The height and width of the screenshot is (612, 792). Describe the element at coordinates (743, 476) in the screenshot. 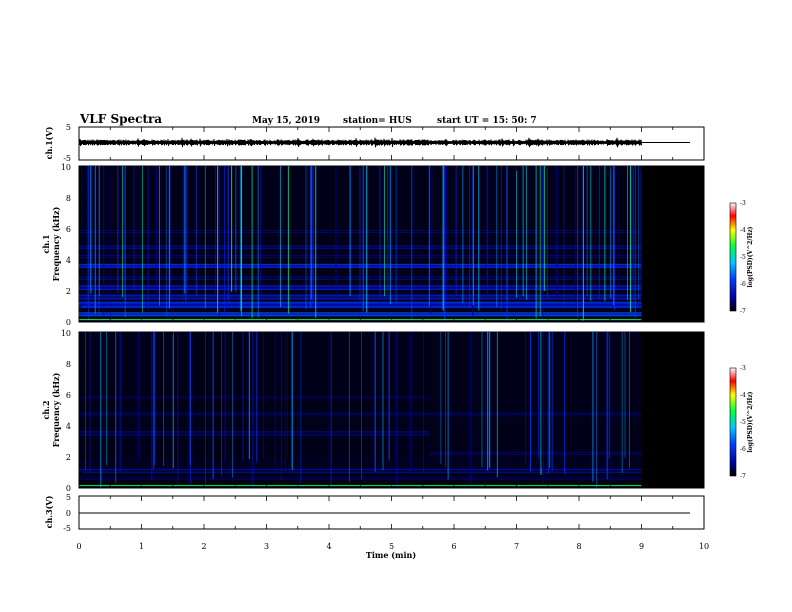

I see `ch2-cb-tick-m7: -7` at that location.